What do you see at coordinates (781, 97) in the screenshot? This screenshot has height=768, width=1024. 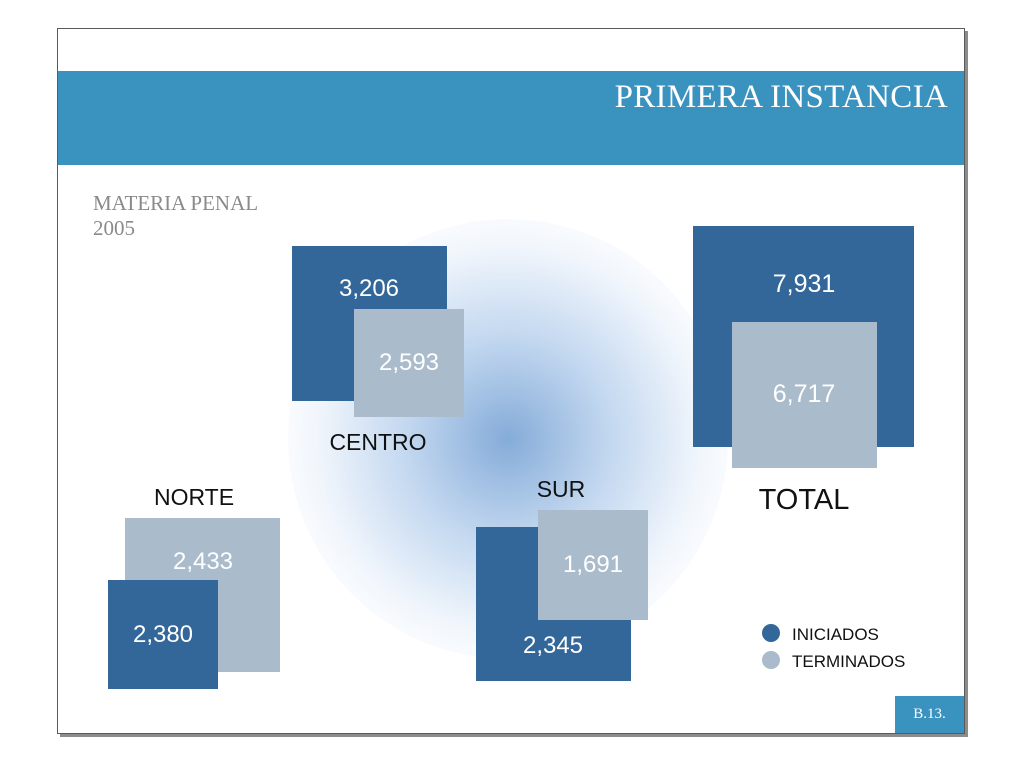 I see `page-title: PRIMERA INSTANCIA` at bounding box center [781, 97].